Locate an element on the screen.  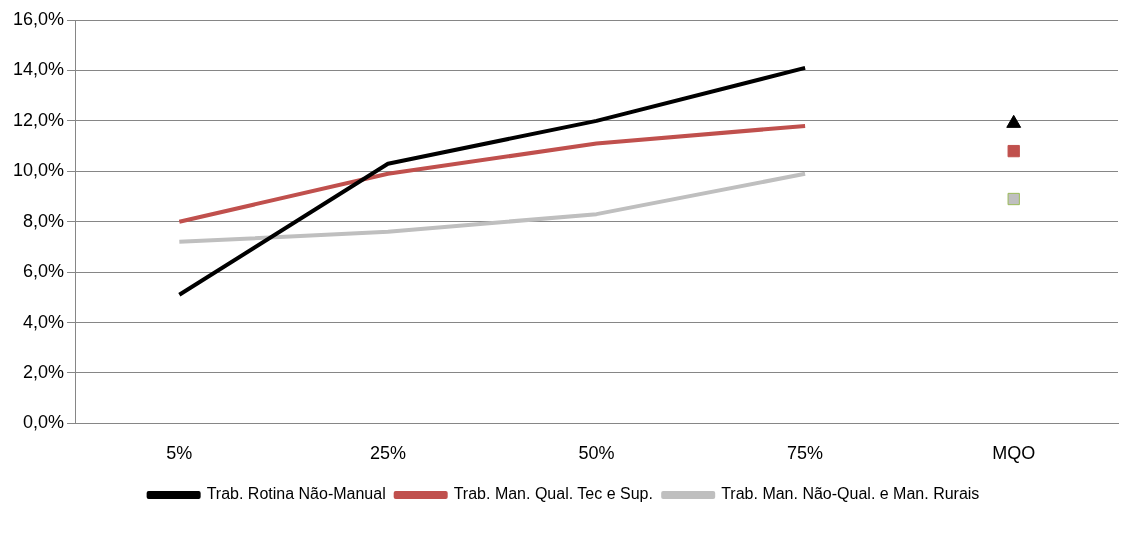
y-tick-label: 4,0% is located at coordinates (44, 321).